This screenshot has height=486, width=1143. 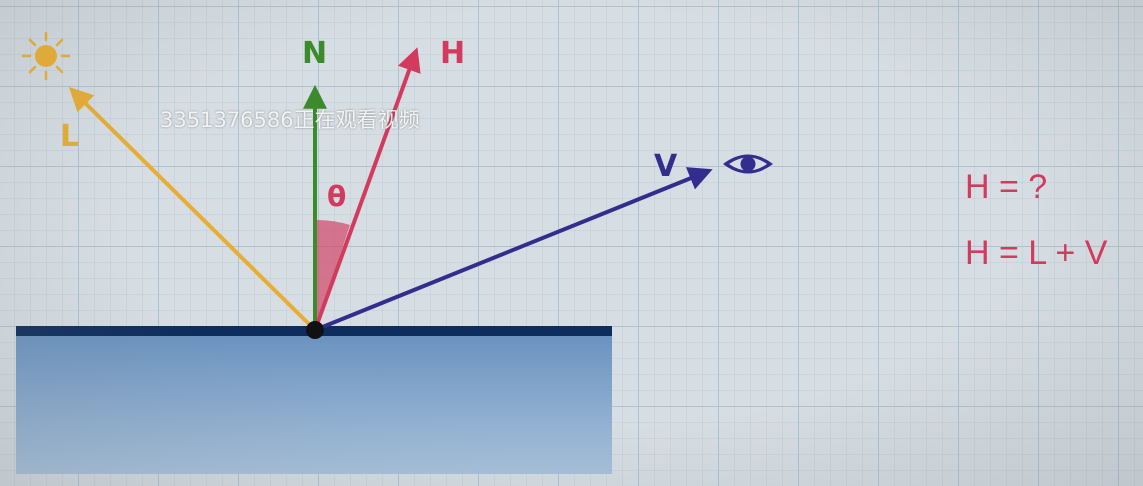 What do you see at coordinates (314, 53) in the screenshot?
I see `normal-label: N` at bounding box center [314, 53].